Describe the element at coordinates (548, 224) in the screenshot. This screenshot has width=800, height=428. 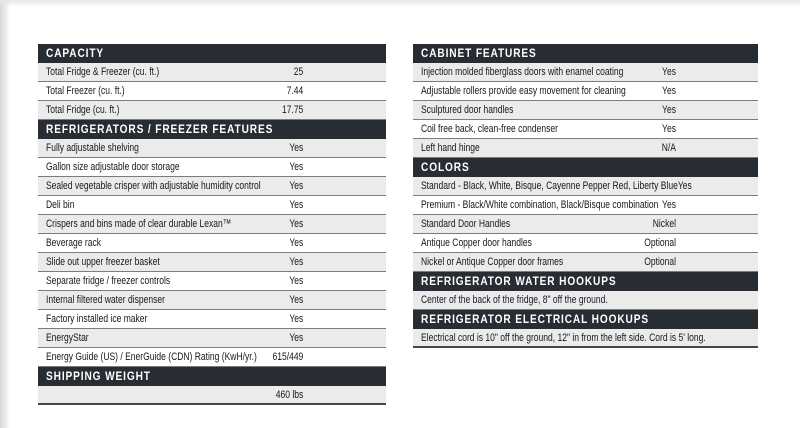
I see `table-row-content: Standard Door Handles Nickel` at that location.